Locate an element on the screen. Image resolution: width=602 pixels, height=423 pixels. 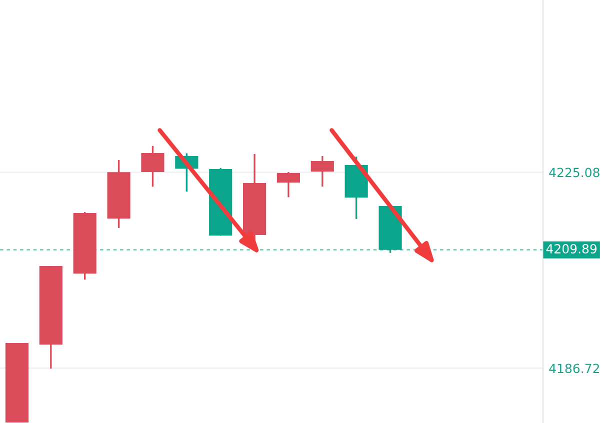
y-tick-label: 4225.08 is located at coordinates (574, 173).